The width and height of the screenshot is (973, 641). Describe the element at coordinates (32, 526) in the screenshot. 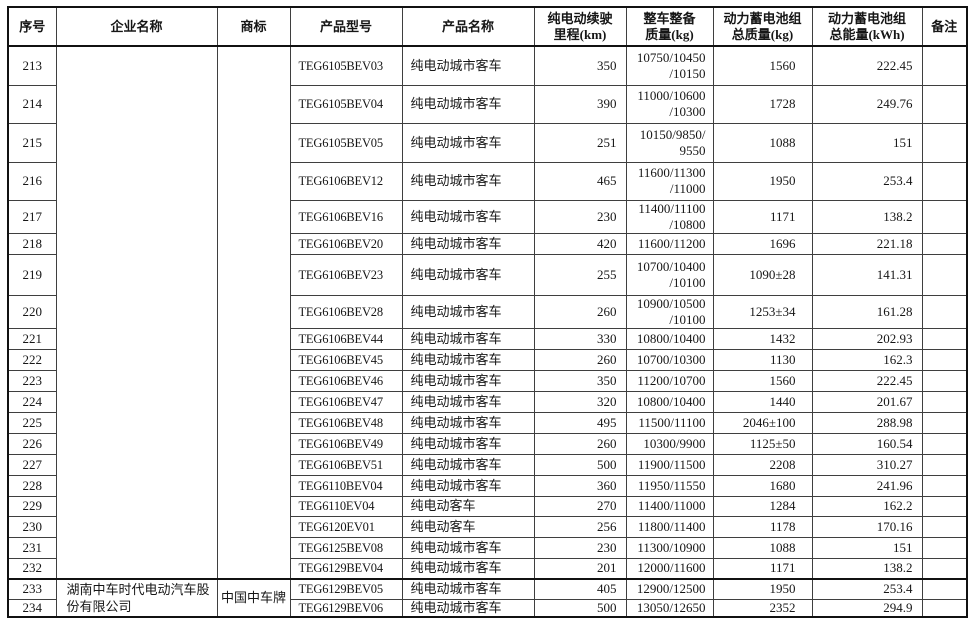

I see `serial-number-cell: 230` at that location.